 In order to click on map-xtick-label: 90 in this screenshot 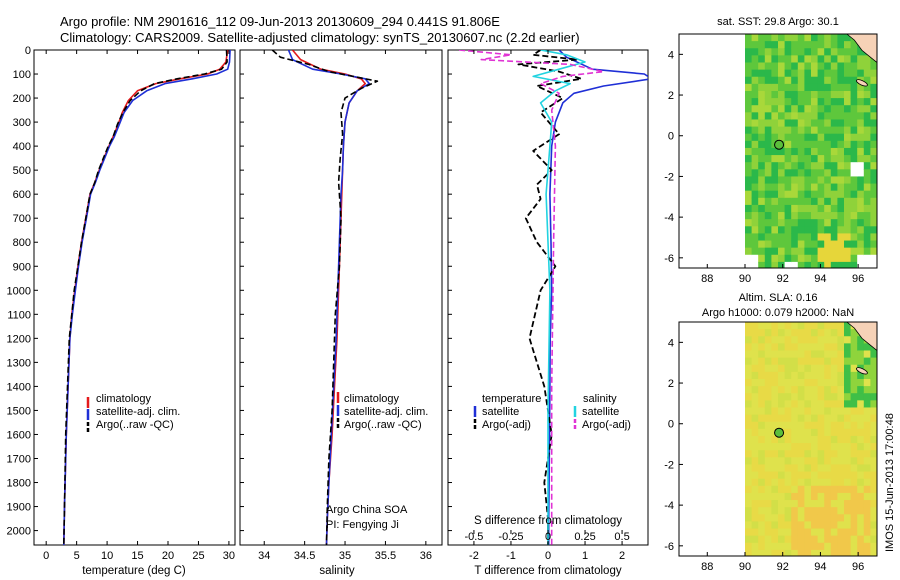, I will do `click(745, 567)`.